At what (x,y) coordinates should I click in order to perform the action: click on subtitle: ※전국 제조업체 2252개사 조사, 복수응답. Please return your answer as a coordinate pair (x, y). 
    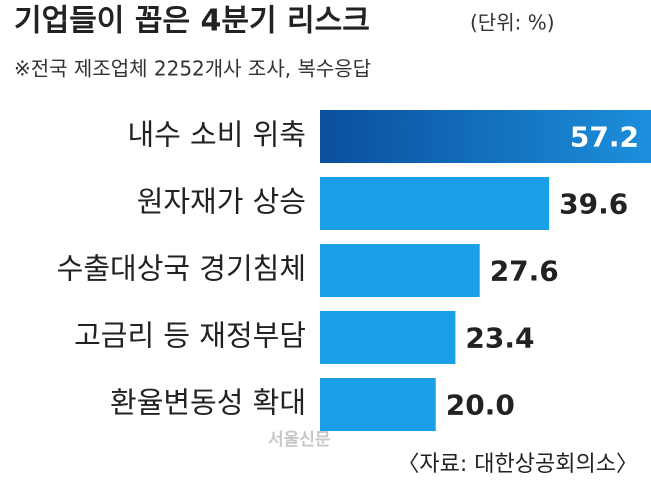
    Looking at the image, I should click on (192, 69).